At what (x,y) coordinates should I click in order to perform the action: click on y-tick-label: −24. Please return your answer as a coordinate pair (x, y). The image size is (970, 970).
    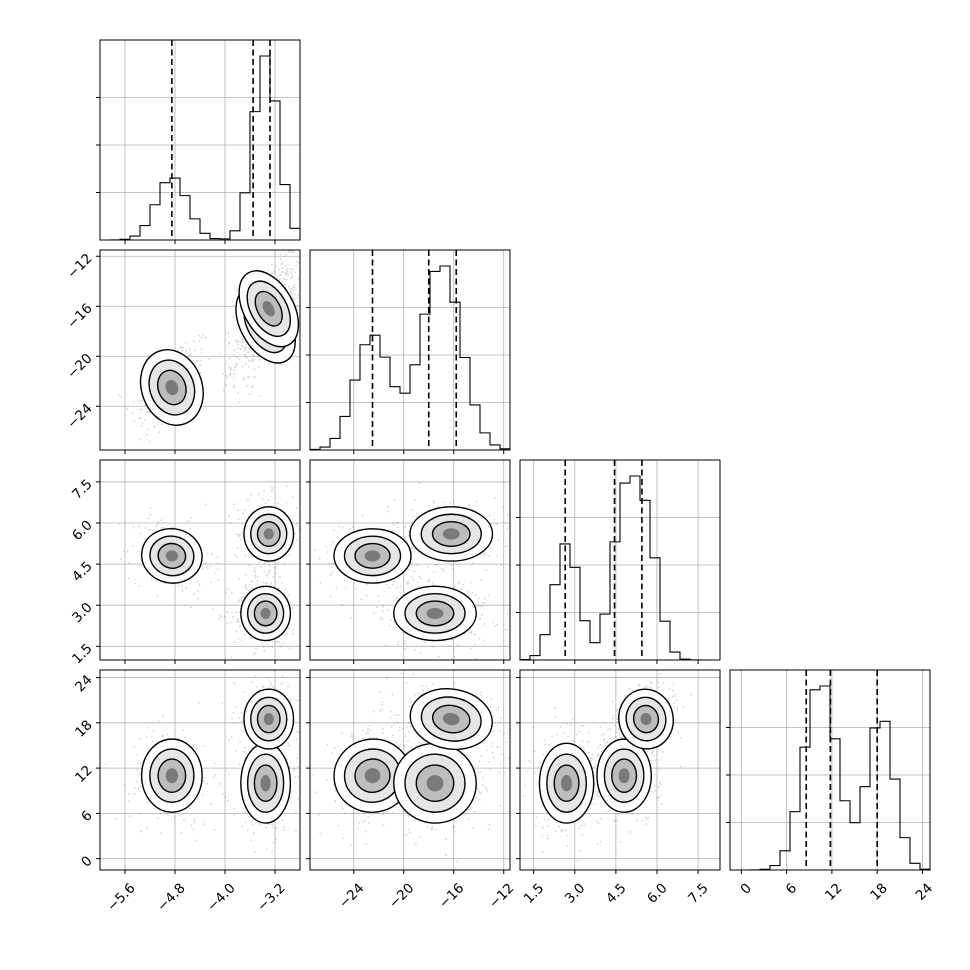
    Looking at the image, I should click on (79, 416).